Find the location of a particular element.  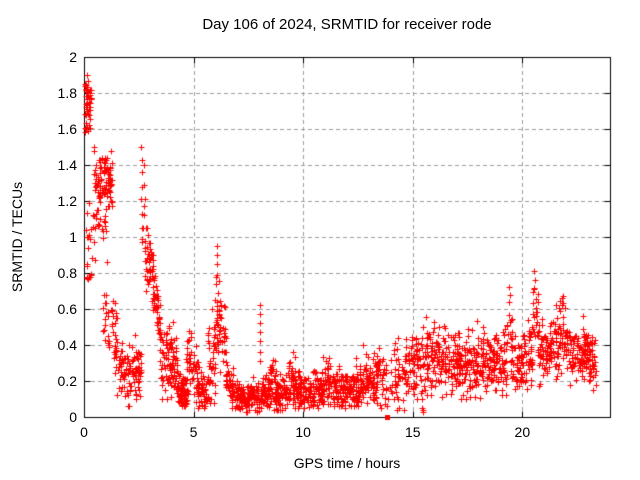

y-tick-label: 1.8 is located at coordinates (67, 93).